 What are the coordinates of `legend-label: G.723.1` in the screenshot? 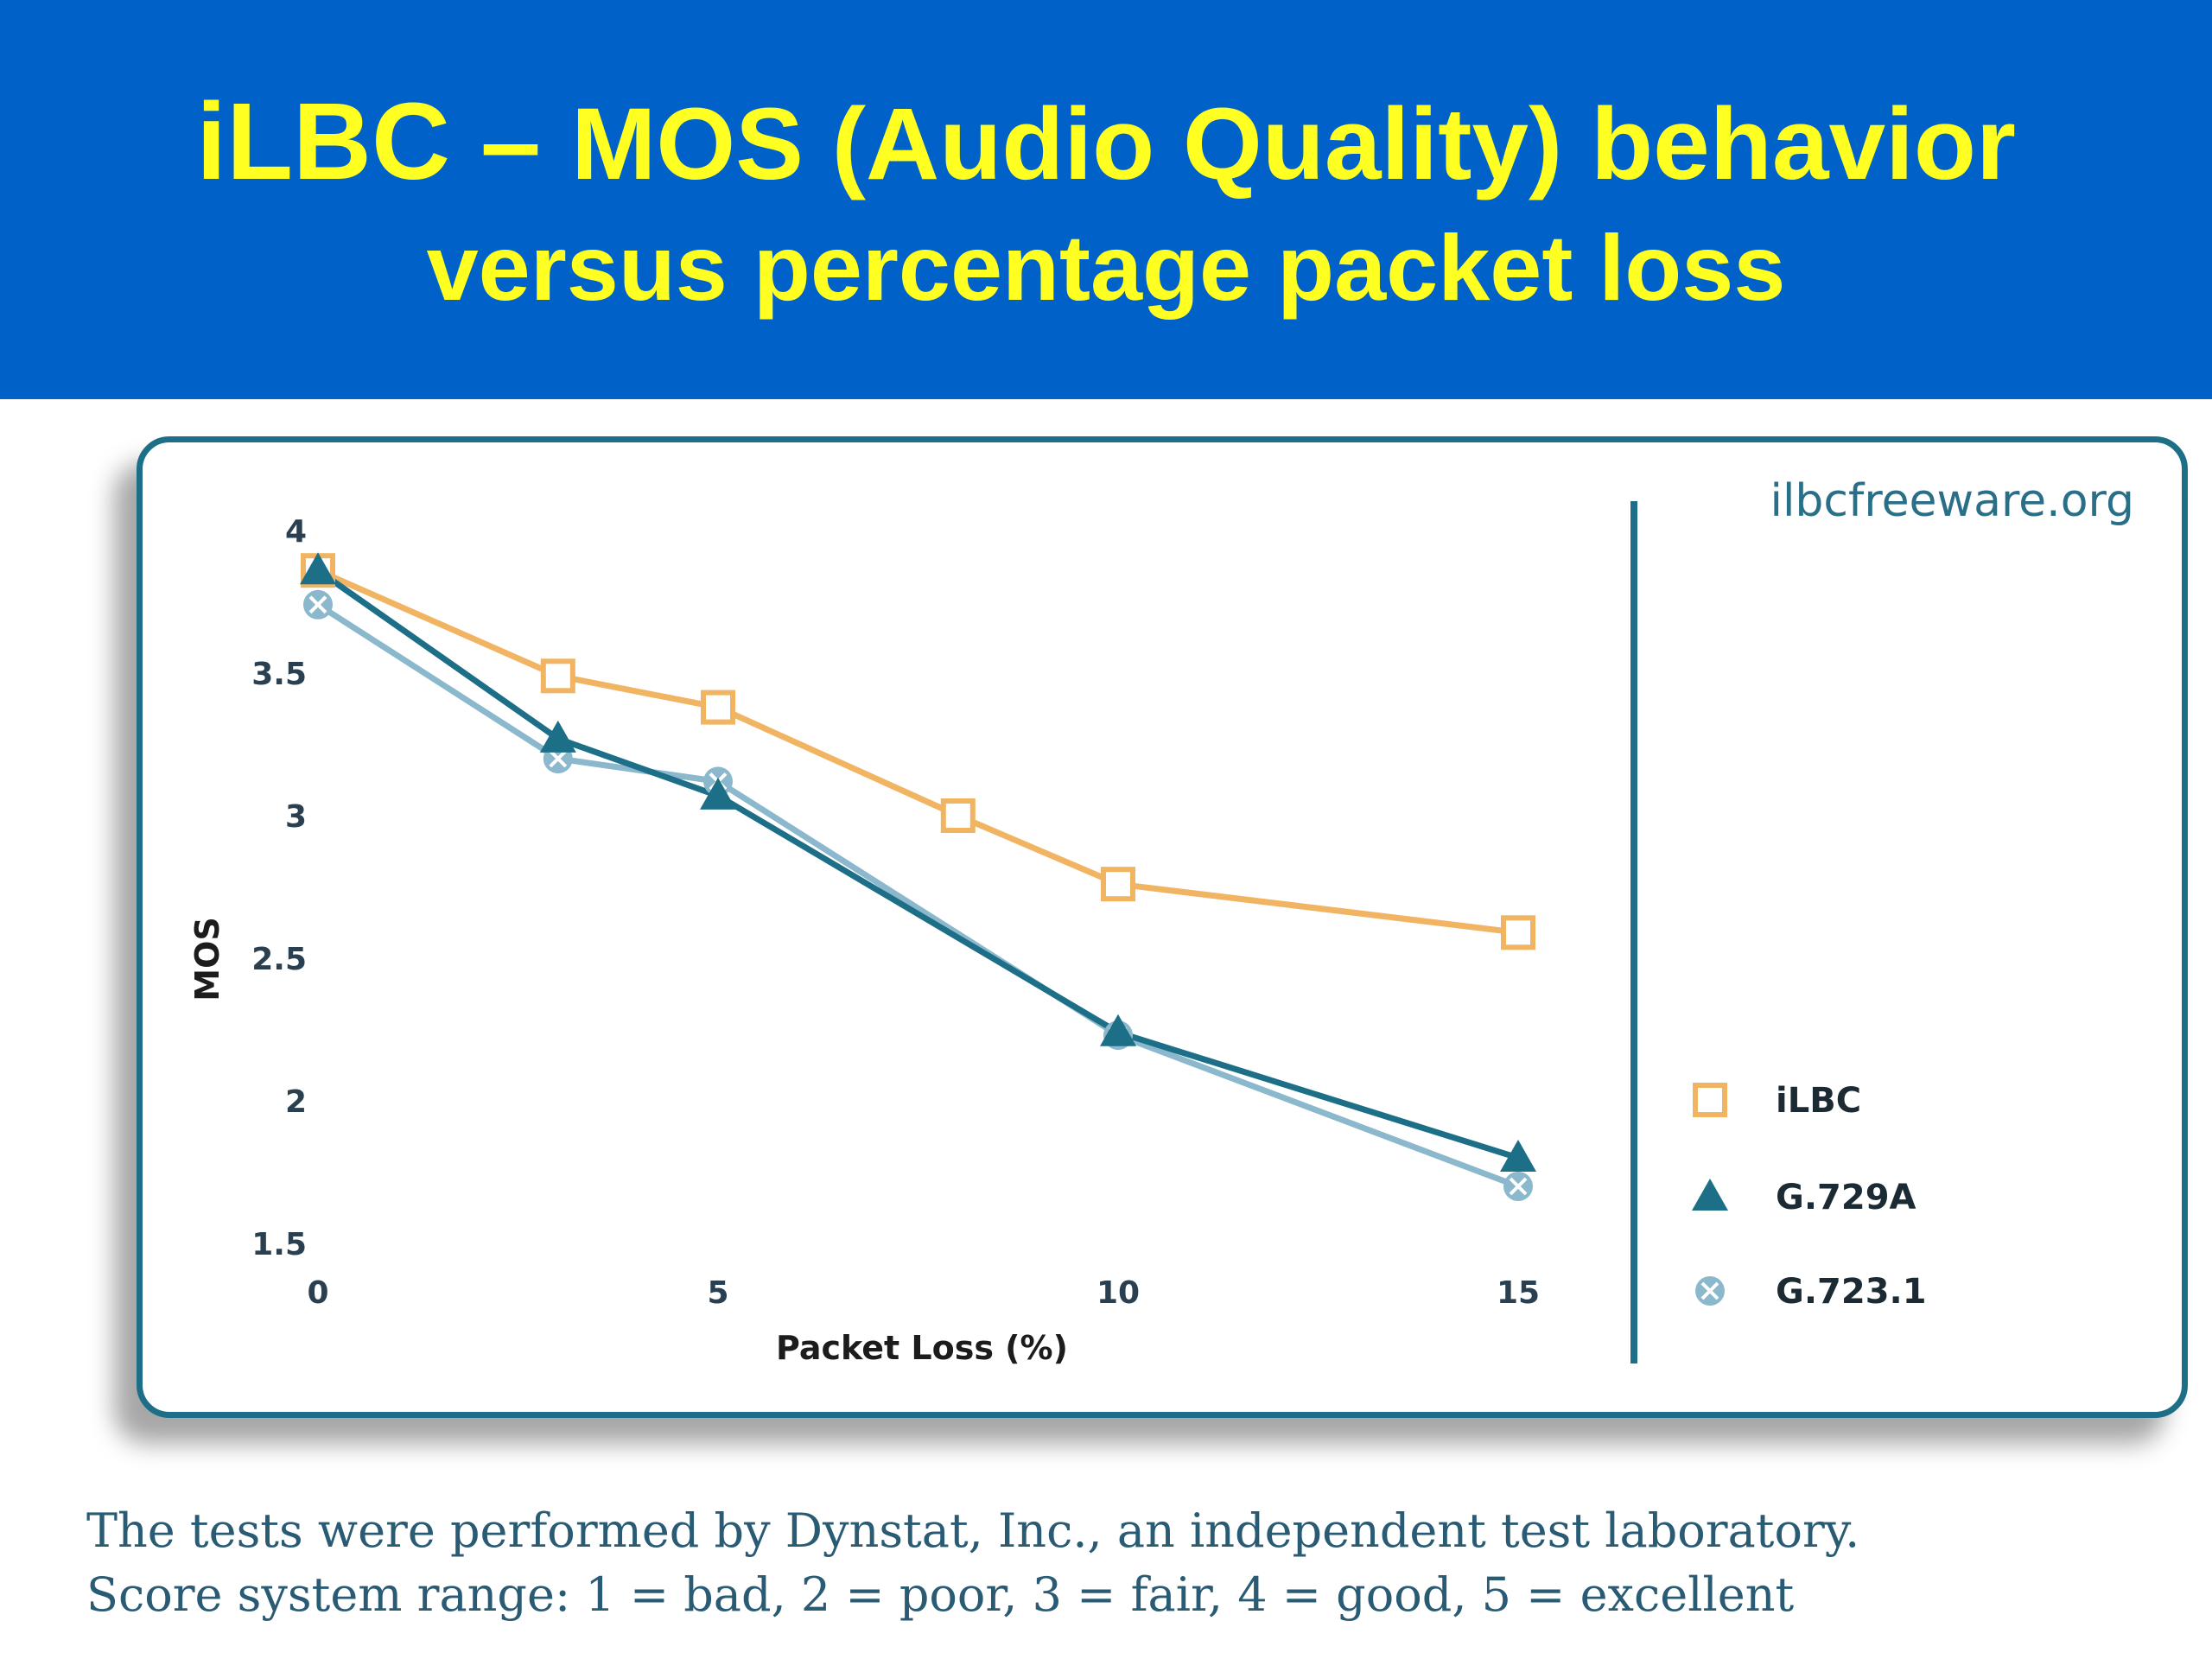 It's located at (1851, 1292).